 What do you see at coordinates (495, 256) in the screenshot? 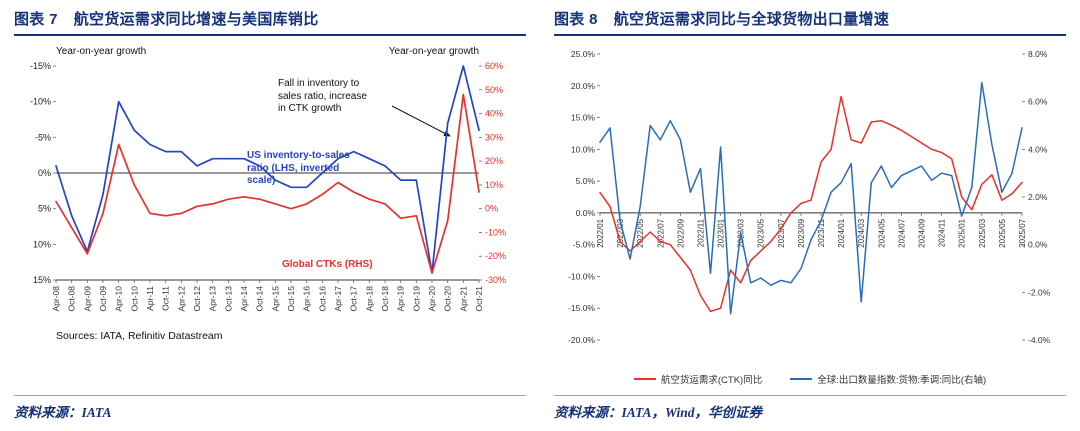
I see `y-right-tick-label: -20%` at bounding box center [495, 256].